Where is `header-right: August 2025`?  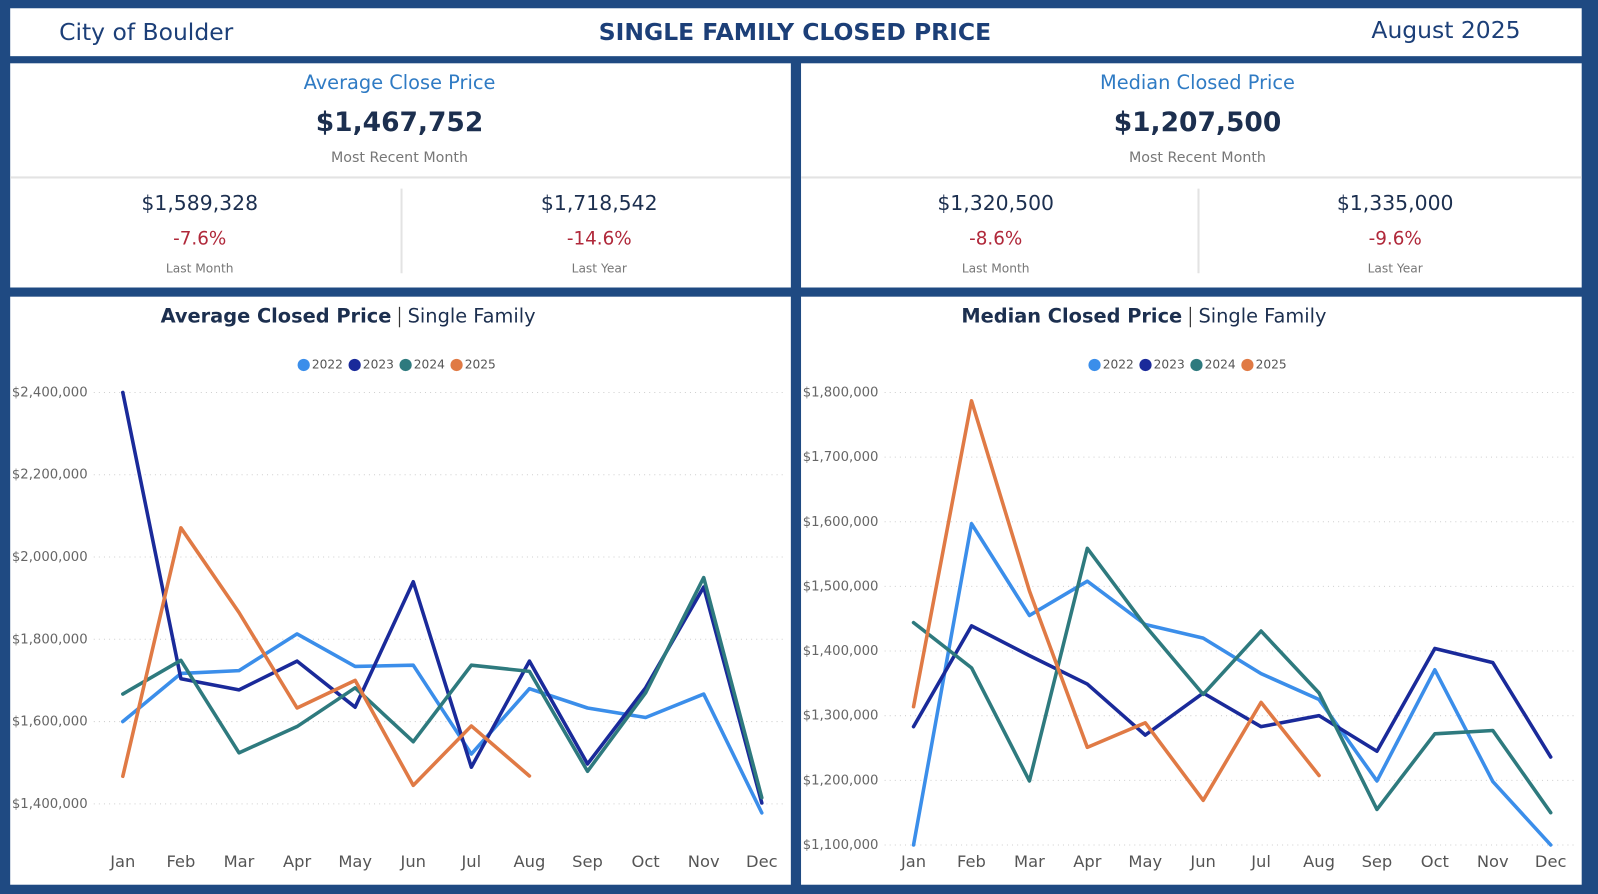
header-right: August 2025 is located at coordinates (1445, 30).